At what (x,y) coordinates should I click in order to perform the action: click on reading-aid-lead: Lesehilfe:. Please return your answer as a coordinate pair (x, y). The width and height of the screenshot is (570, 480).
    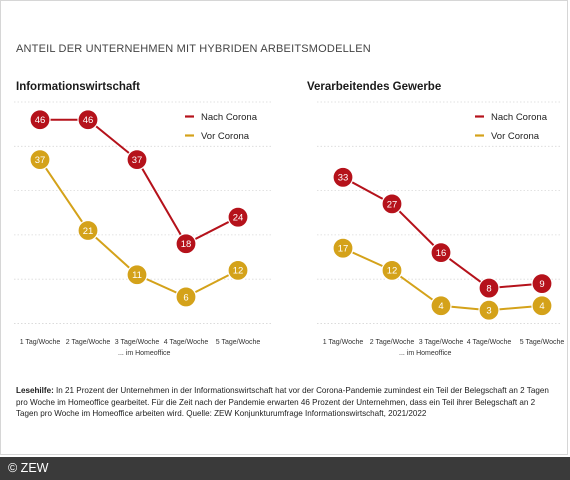
    Looking at the image, I should click on (35, 390).